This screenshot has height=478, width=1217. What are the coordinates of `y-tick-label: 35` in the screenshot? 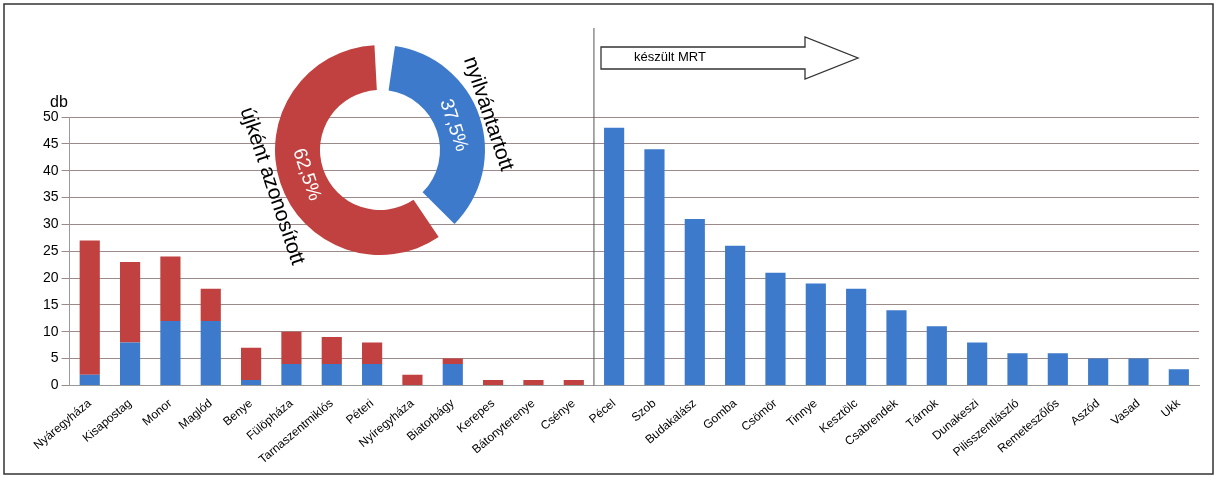 It's located at (50, 196).